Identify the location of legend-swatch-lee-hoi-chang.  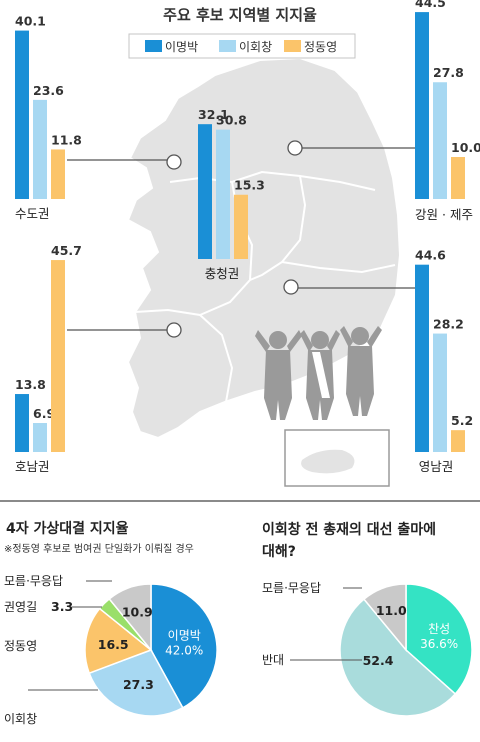
(227, 46).